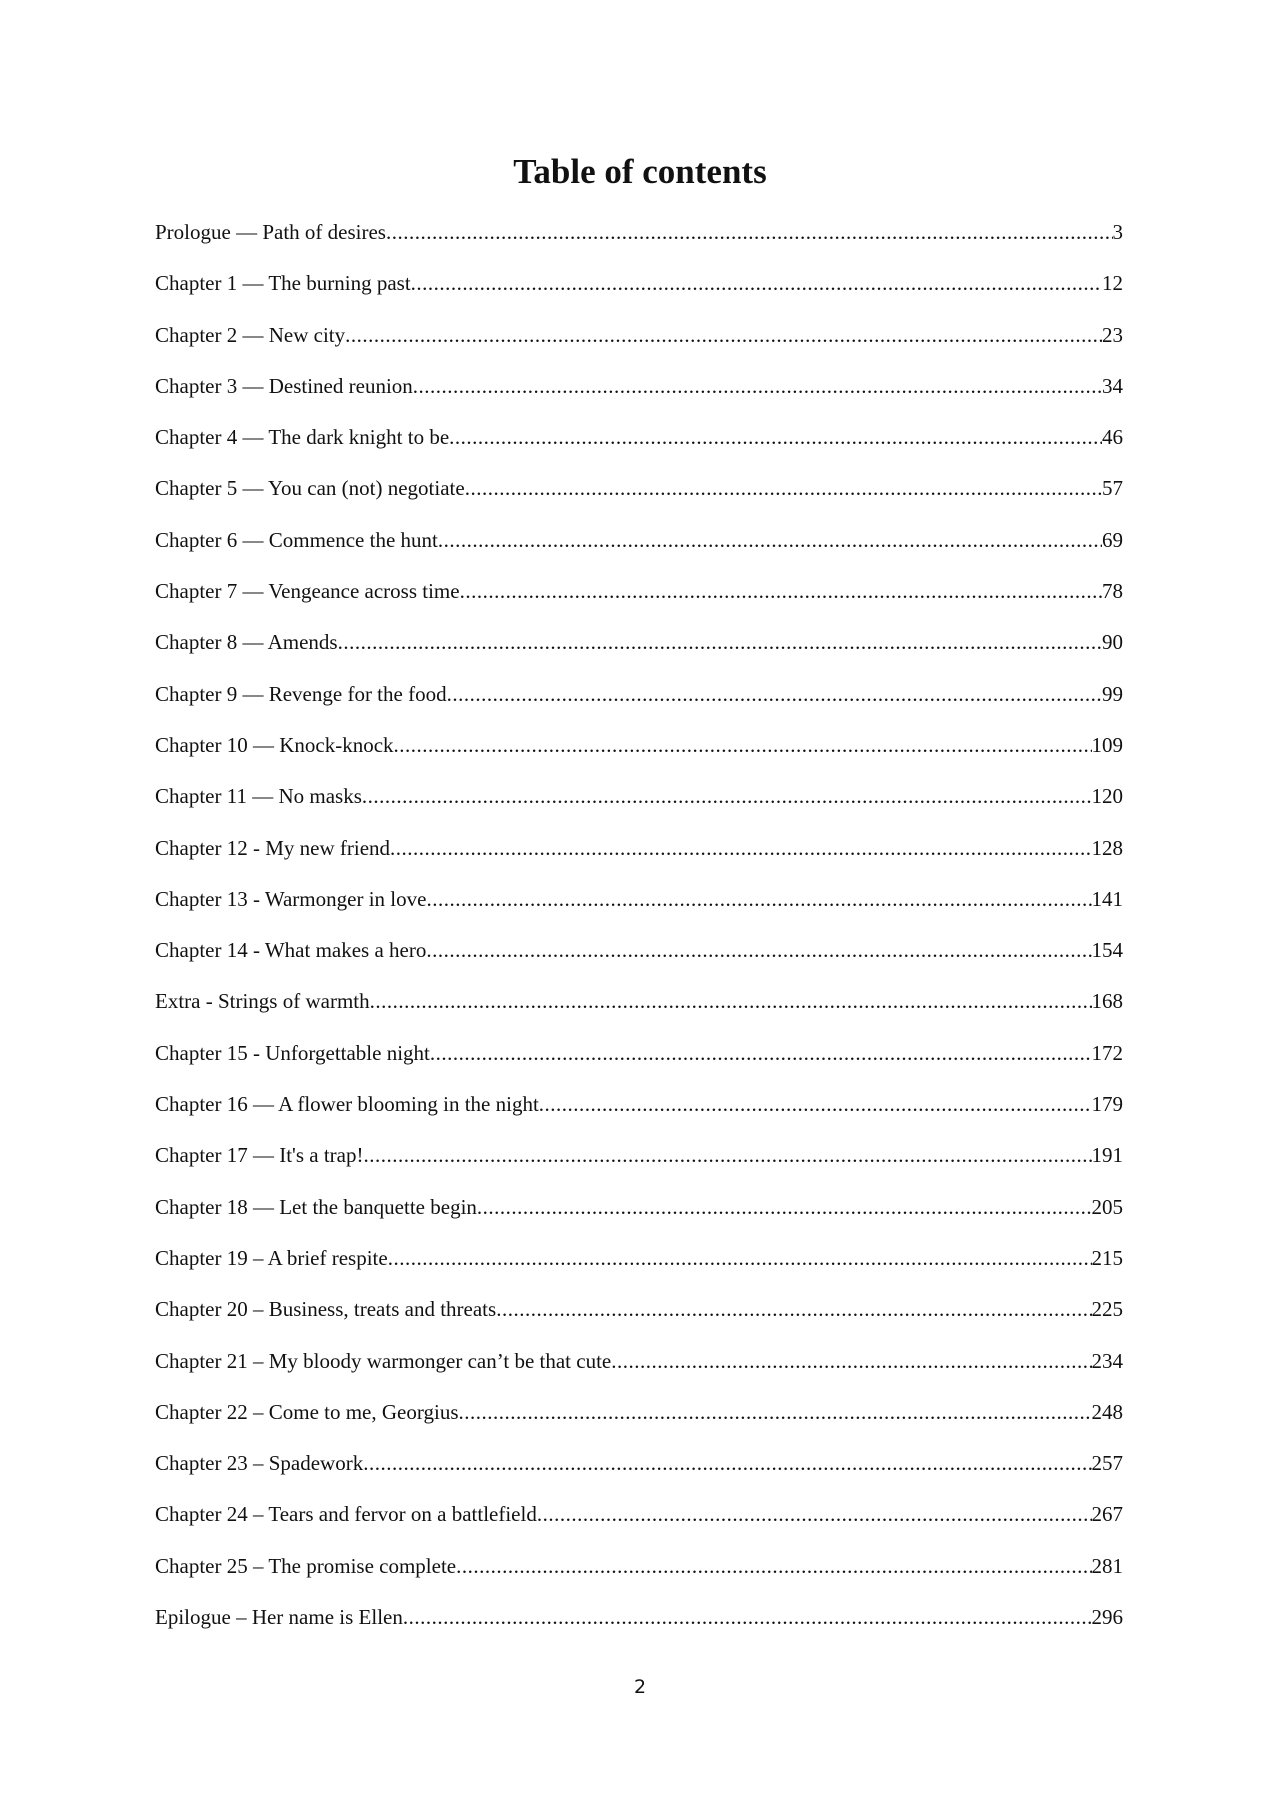  What do you see at coordinates (1112, 283) in the screenshot?
I see `toc-entry-page: 12` at bounding box center [1112, 283].